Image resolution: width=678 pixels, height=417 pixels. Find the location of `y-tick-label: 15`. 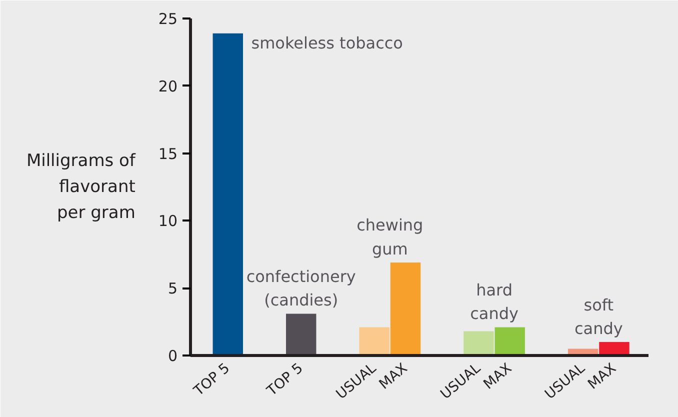

y-tick-label: 15 is located at coordinates (168, 153).